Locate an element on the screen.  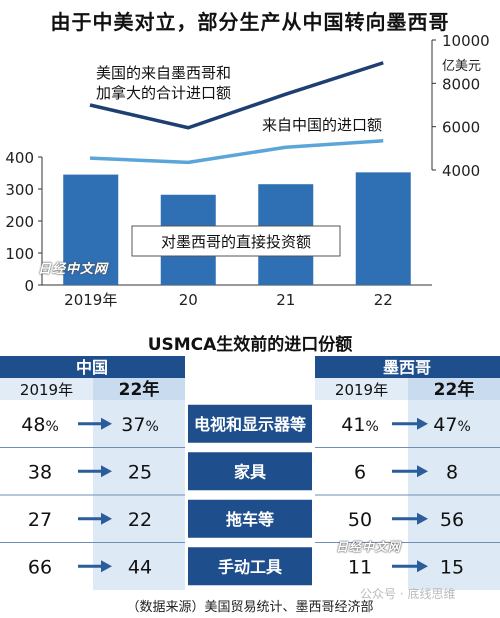
series-label-line1: 美国的来自墨西哥和 is located at coordinates (163, 73).